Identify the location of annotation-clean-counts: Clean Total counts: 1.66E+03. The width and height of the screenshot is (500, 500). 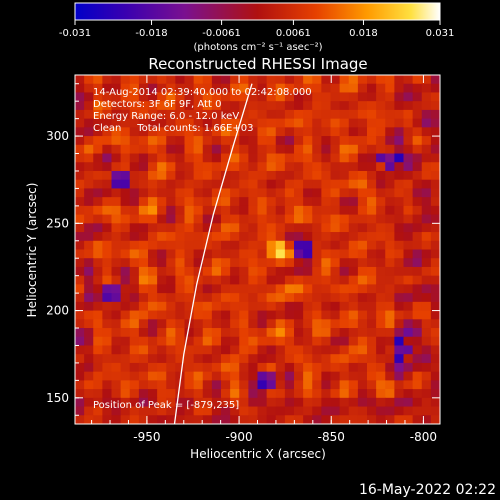
(173, 128).